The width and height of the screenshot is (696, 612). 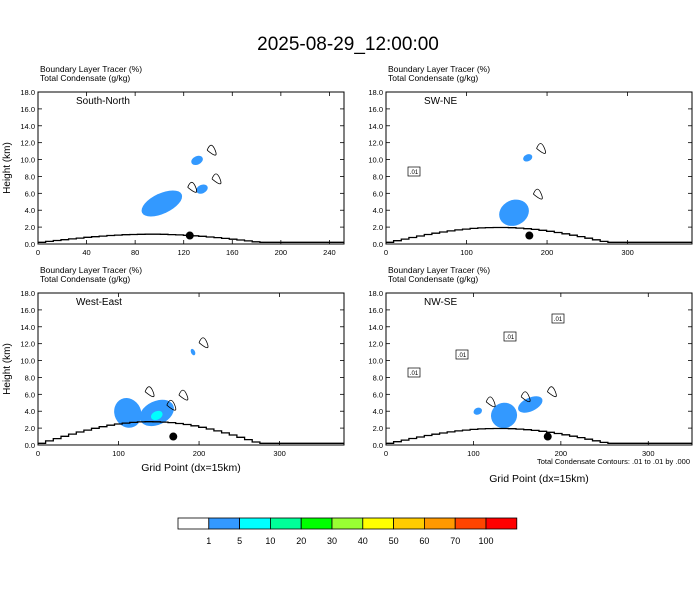 What do you see at coordinates (363, 541) in the screenshot?
I see `colorbar-label: 40` at bounding box center [363, 541].